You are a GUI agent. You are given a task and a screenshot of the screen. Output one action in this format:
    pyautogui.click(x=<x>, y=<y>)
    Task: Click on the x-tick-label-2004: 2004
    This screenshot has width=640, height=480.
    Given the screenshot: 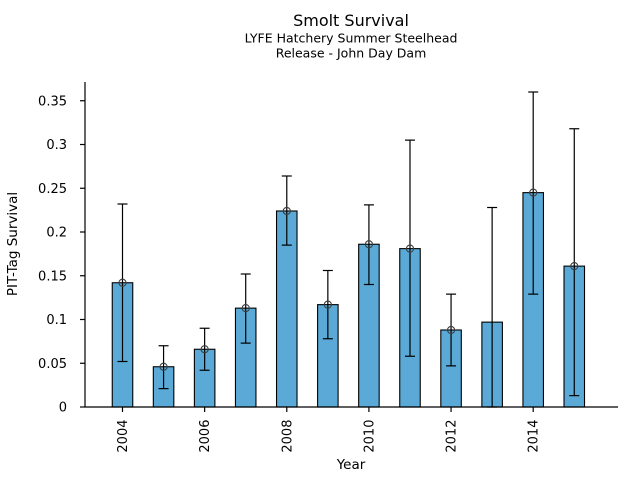 What is the action you would take?
    pyautogui.click(x=123, y=436)
    